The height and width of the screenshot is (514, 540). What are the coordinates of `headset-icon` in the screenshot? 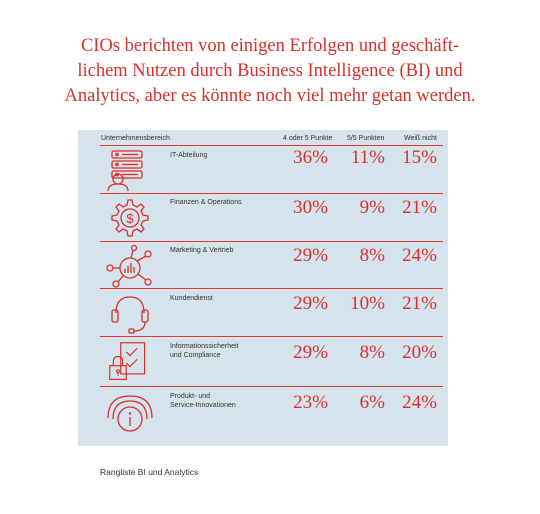 It's located at (130, 315).